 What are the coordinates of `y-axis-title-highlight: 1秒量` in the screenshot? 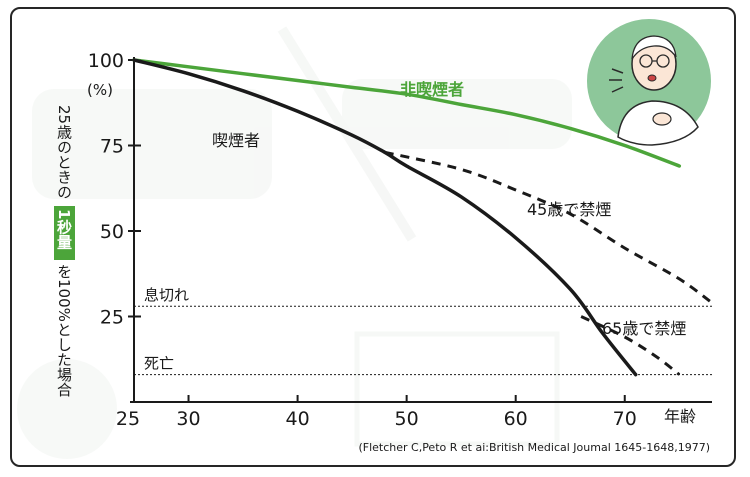 It's located at (64, 229).